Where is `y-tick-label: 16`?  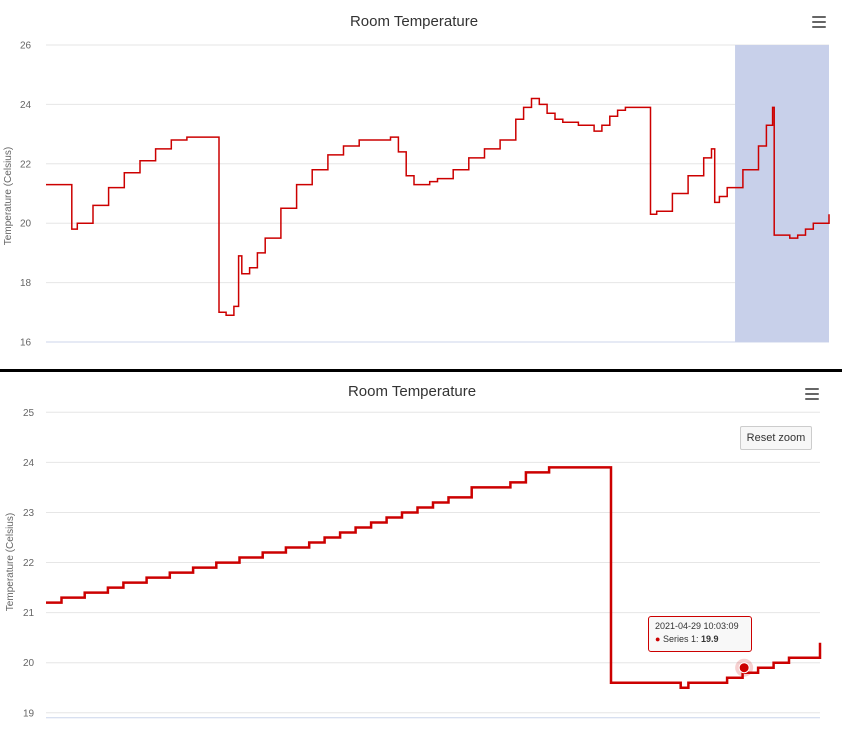 y-tick-label: 16 is located at coordinates (26, 343).